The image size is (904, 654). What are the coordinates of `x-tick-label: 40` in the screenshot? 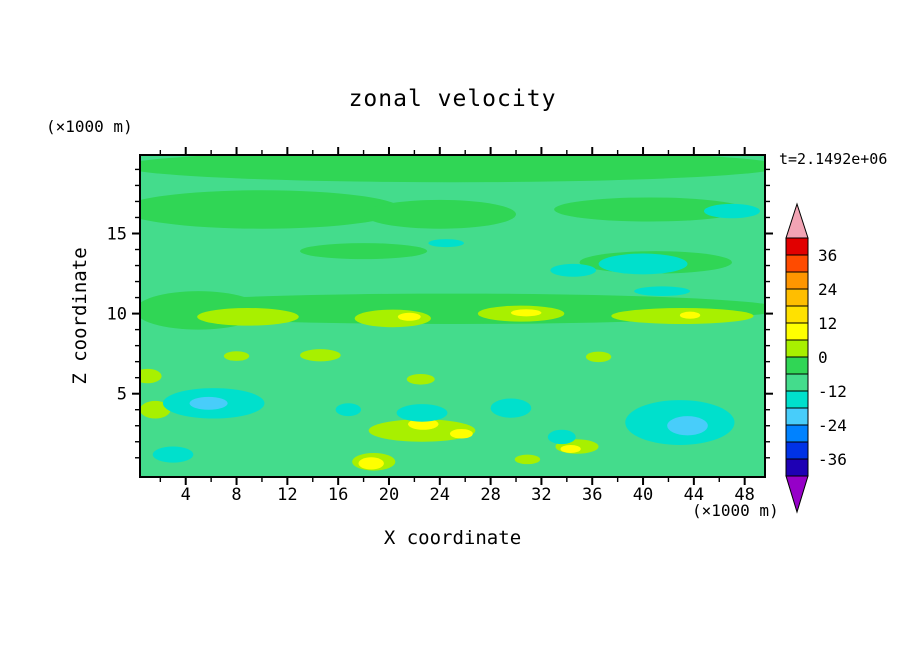 It's located at (643, 495).